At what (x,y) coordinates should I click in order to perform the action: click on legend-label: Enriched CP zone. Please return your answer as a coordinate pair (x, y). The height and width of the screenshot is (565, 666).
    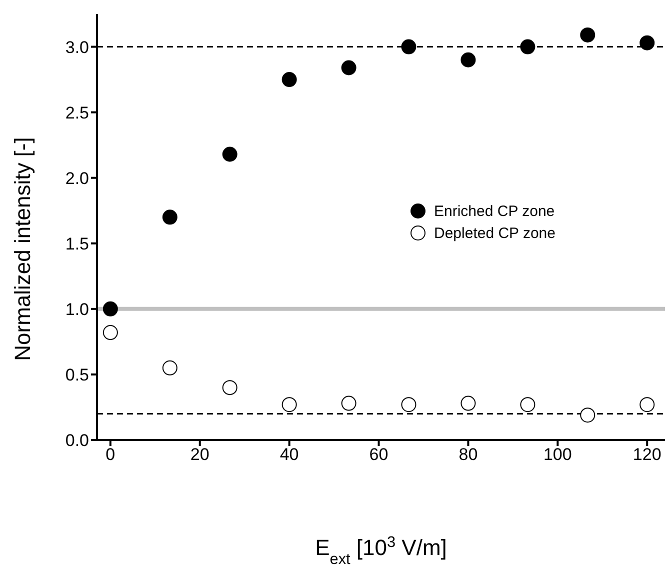
    Looking at the image, I should click on (494, 211).